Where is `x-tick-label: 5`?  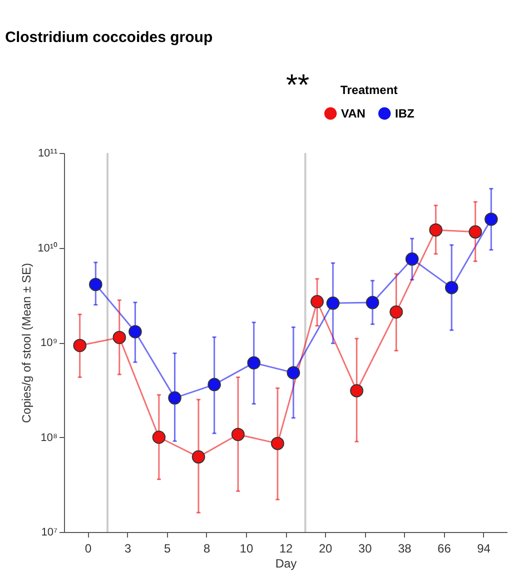 x-tick-label: 5 is located at coordinates (167, 549).